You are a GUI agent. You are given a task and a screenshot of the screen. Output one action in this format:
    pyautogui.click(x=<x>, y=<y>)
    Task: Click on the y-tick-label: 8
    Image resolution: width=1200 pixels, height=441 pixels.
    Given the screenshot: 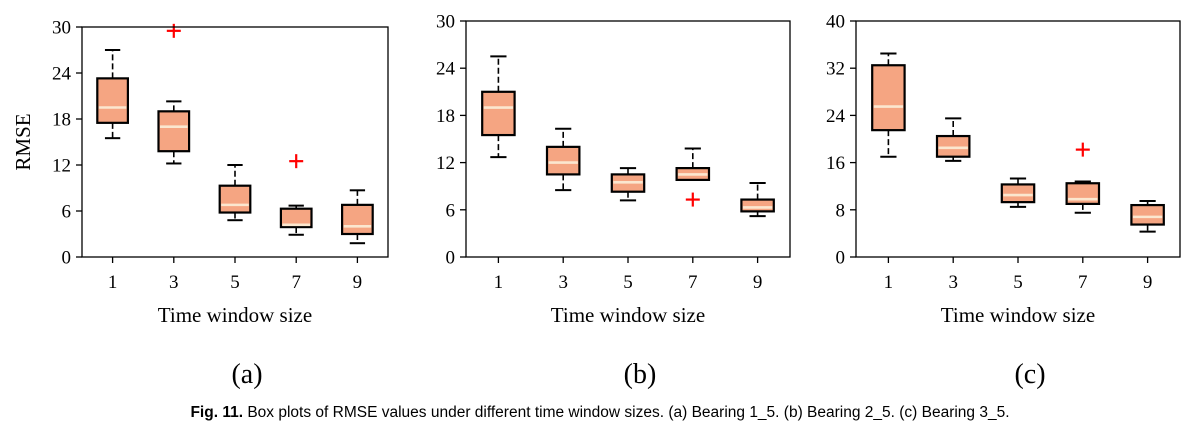 What is the action you would take?
    pyautogui.click(x=841, y=210)
    